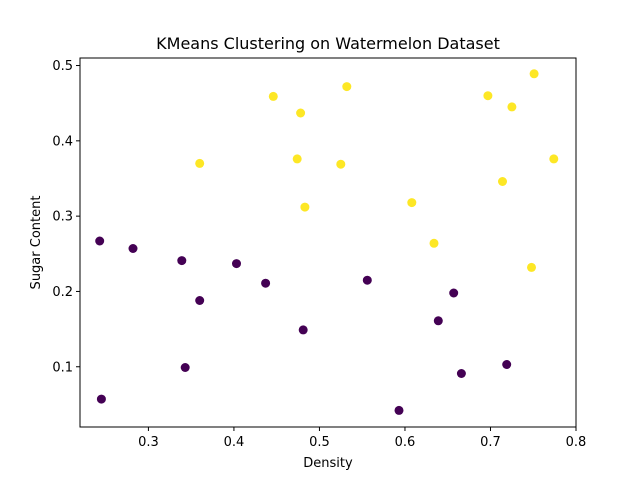  What do you see at coordinates (362, 438) in the screenshot?
I see `x-axis-ticks: 0.3 0.4 0.5 0.6 0.7 0.8` at bounding box center [362, 438].